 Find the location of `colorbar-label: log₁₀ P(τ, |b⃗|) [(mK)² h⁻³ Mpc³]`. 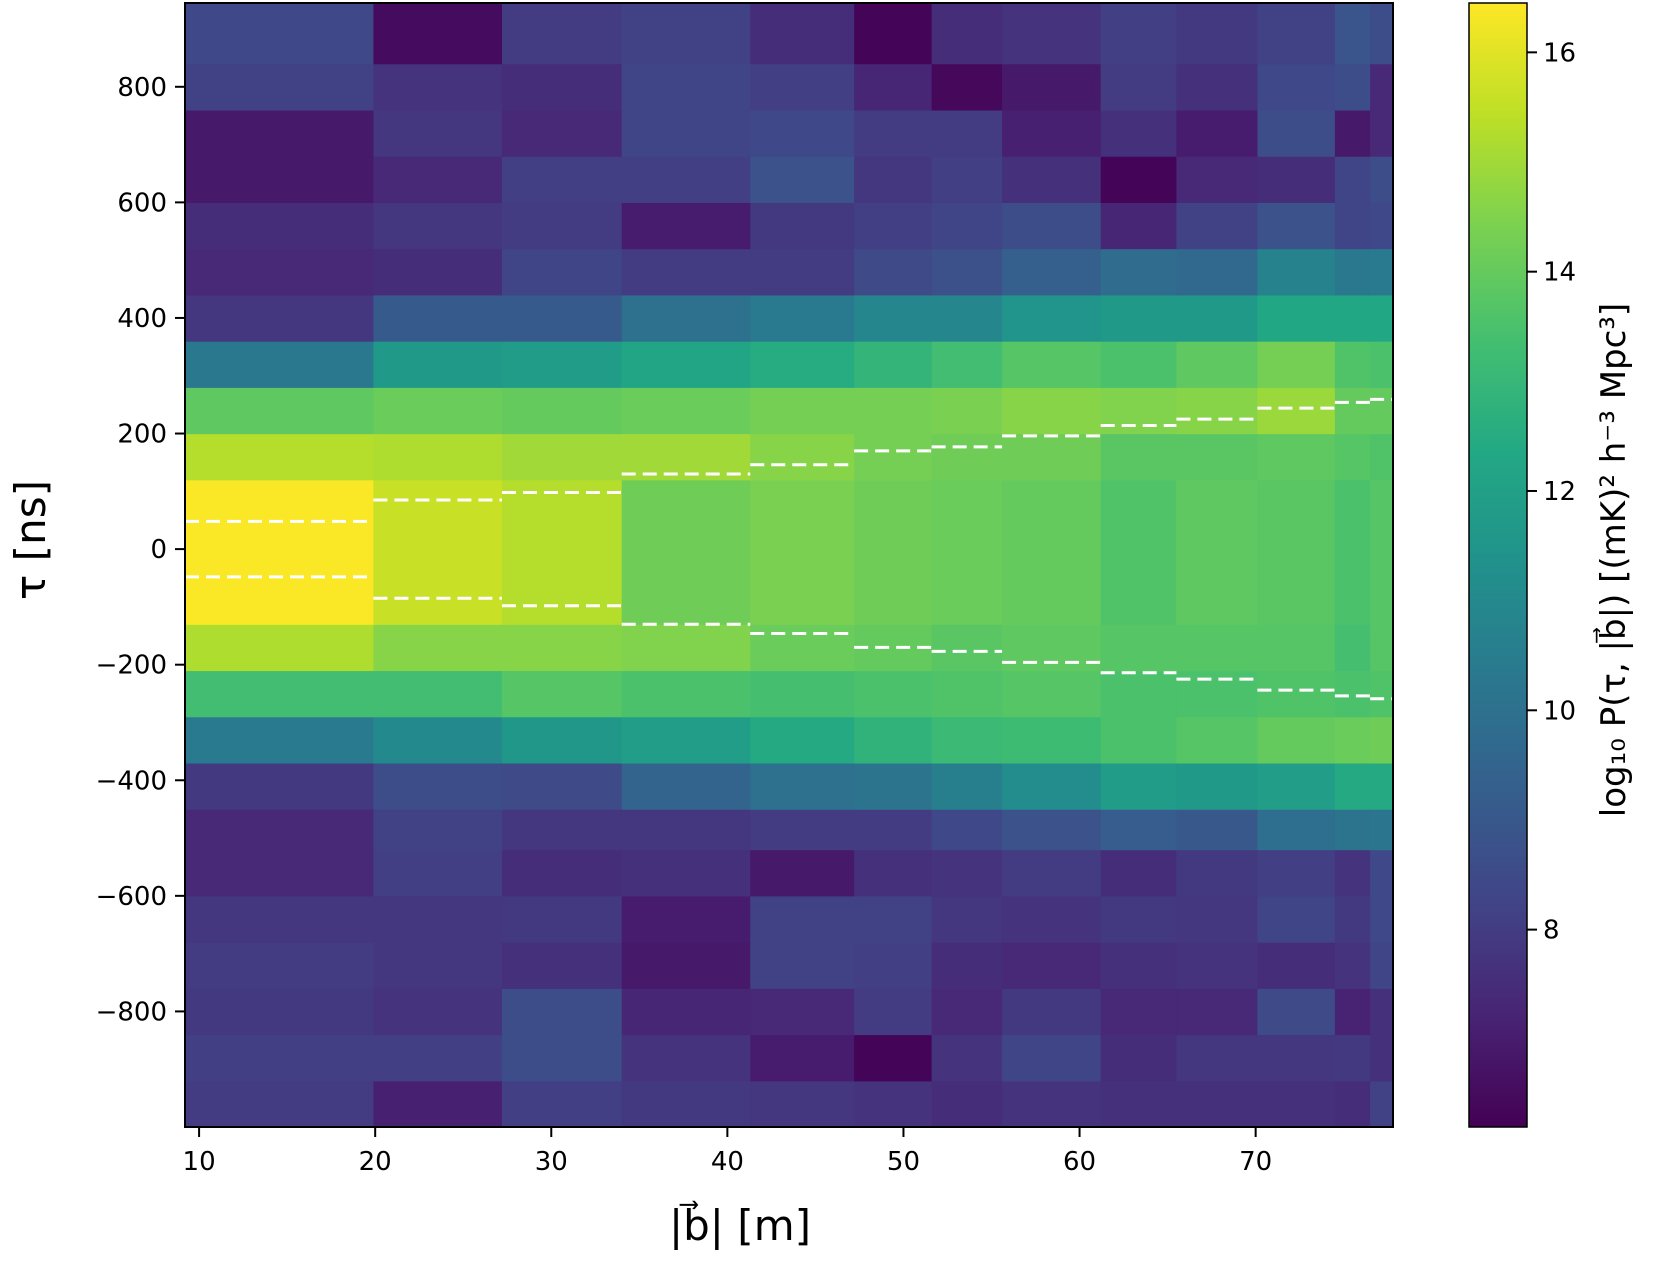

colorbar-label: log₁₀ P(τ, |b⃗|) [(mK)² h⁻³ Mpc³] is located at coordinates (1613, 560).